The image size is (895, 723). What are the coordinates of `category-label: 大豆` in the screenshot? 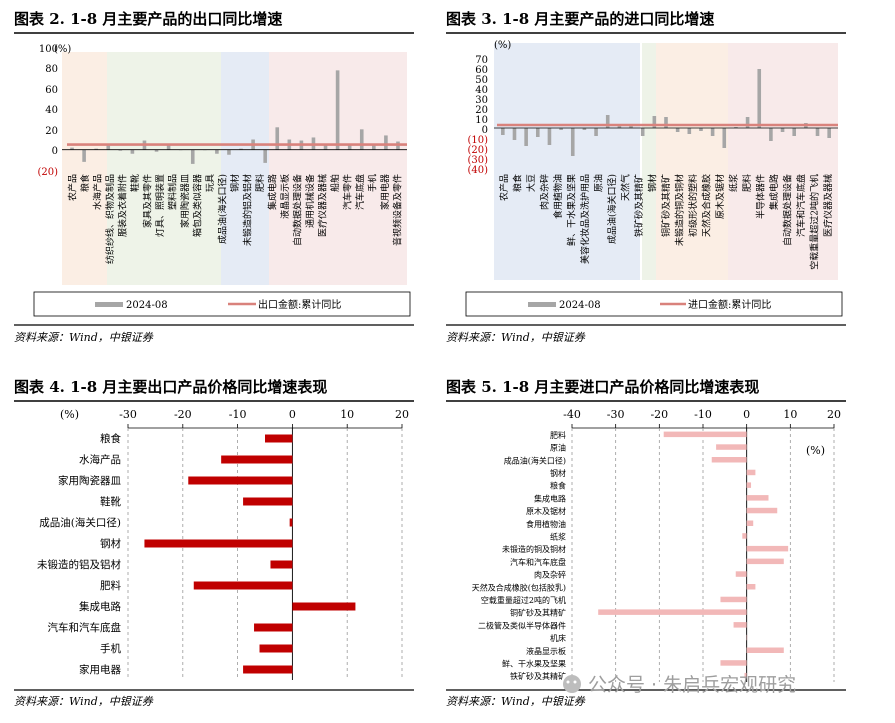 It's located at (531, 183).